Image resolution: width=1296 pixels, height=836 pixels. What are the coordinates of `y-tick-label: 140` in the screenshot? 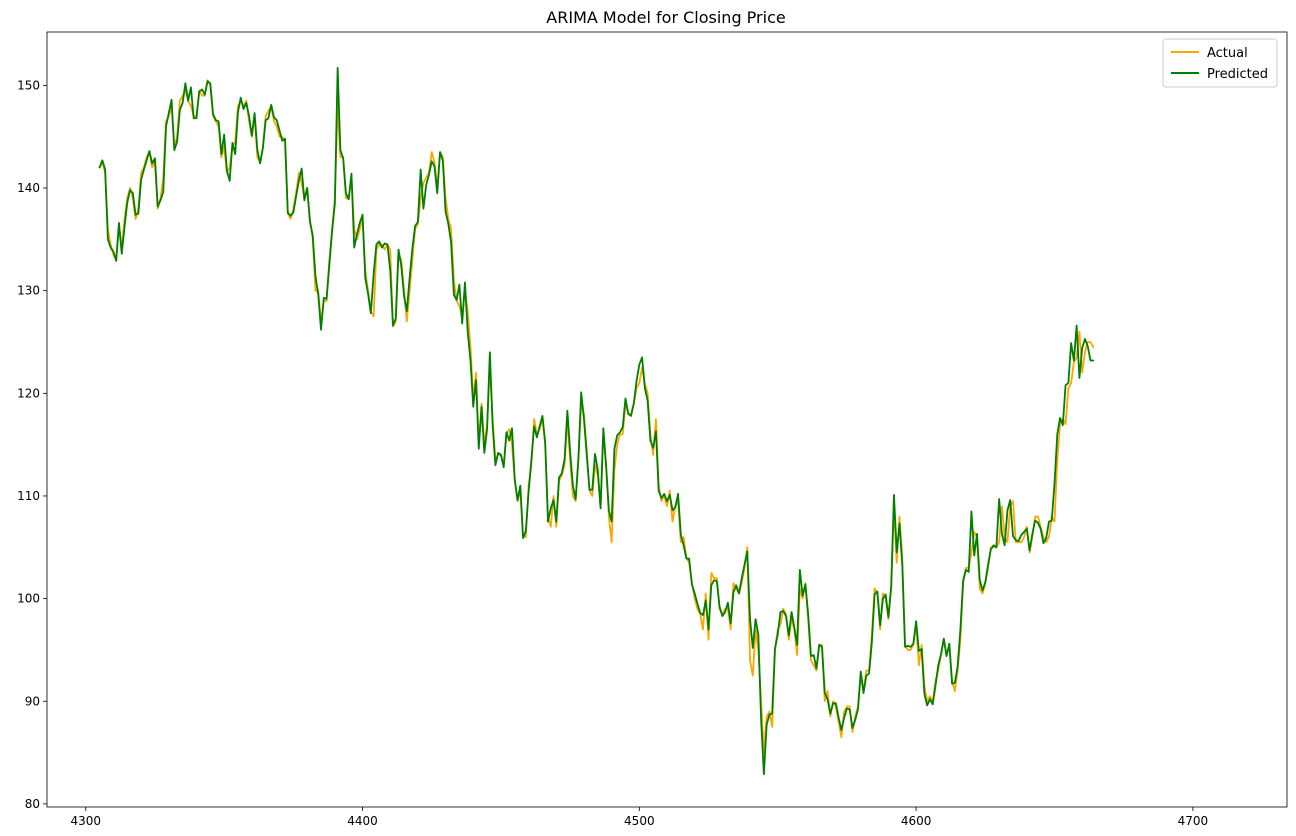 It's located at (28, 188).